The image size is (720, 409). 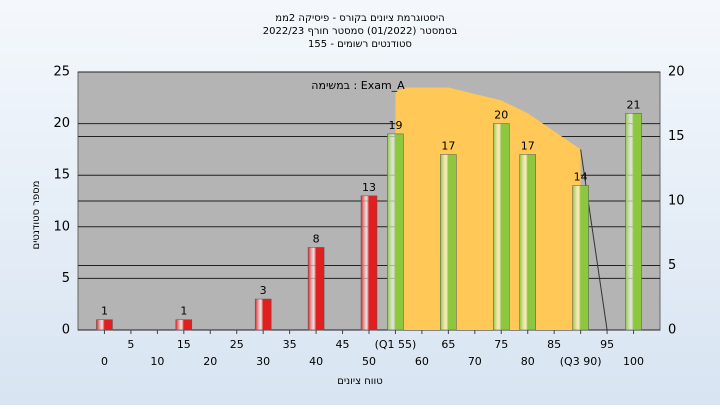 I want to click on y-tick-label: 20, so click(x=61, y=123).